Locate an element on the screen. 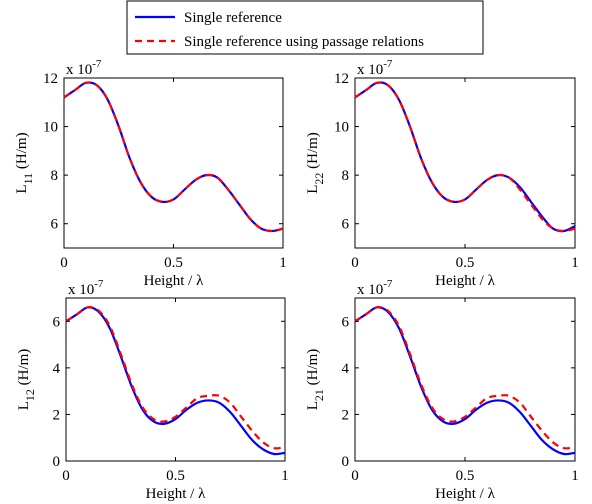  y-axis-label-subscript: 12 is located at coordinates (30, 395).